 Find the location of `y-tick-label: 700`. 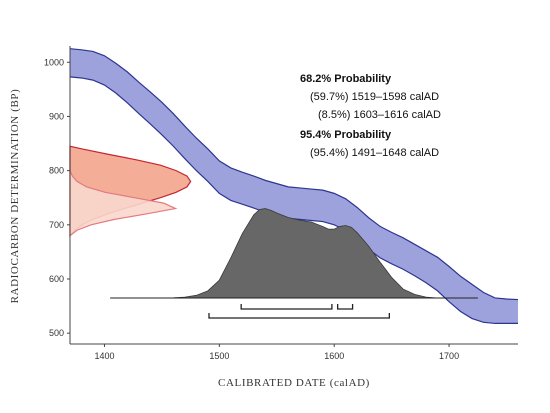

y-tick-label: 700 is located at coordinates (56, 225).